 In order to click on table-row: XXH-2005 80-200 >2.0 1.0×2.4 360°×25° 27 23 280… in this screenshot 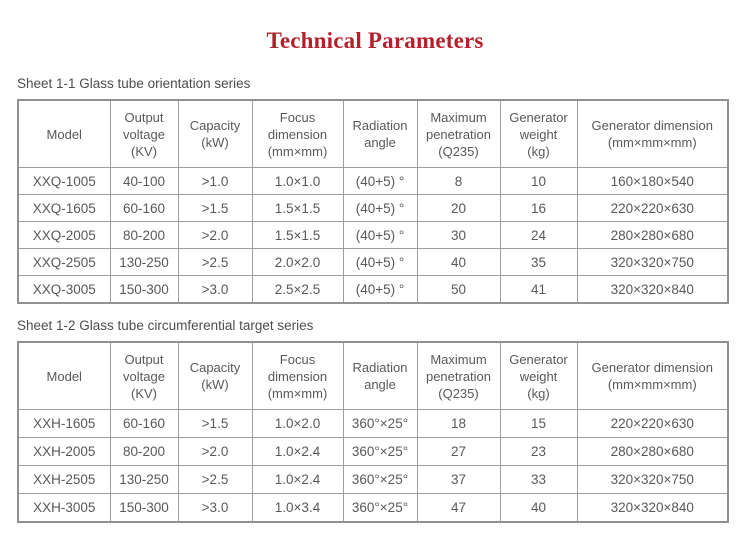, I will do `click(373, 451)`.